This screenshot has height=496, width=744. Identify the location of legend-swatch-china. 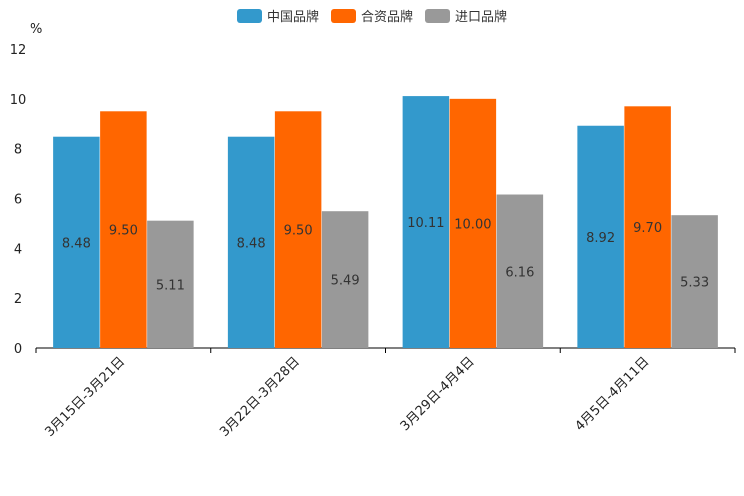
(249, 15).